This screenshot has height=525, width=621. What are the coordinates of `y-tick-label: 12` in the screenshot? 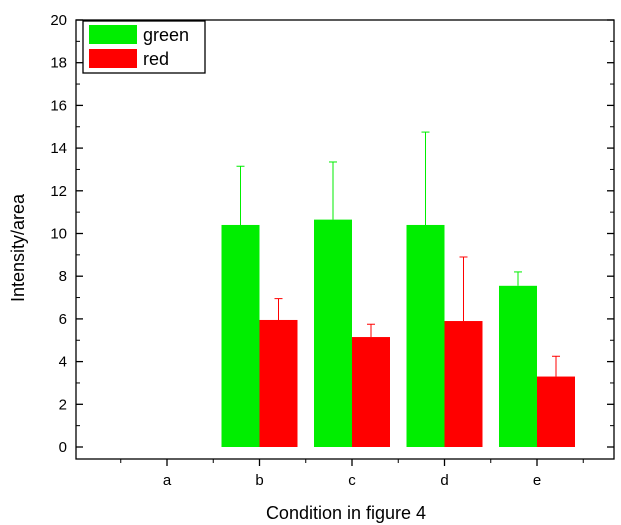 It's located at (58, 191).